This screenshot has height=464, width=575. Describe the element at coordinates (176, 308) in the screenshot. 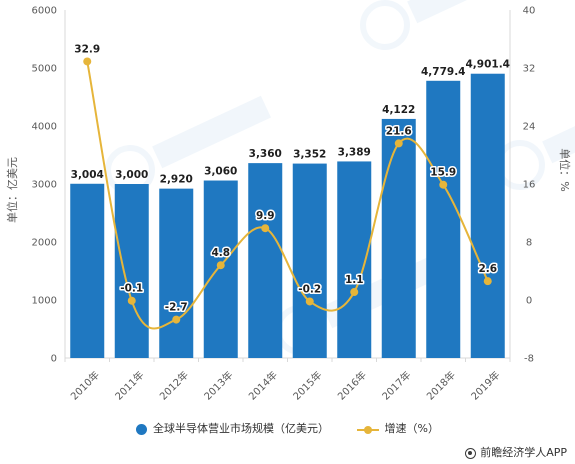

I see `line-value-label: -2.7` at that location.